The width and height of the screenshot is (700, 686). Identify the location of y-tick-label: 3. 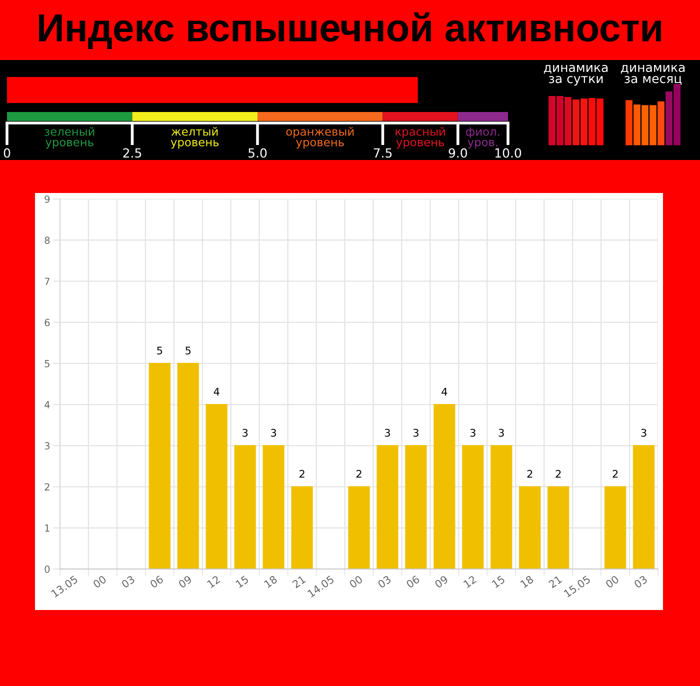
(47, 446).